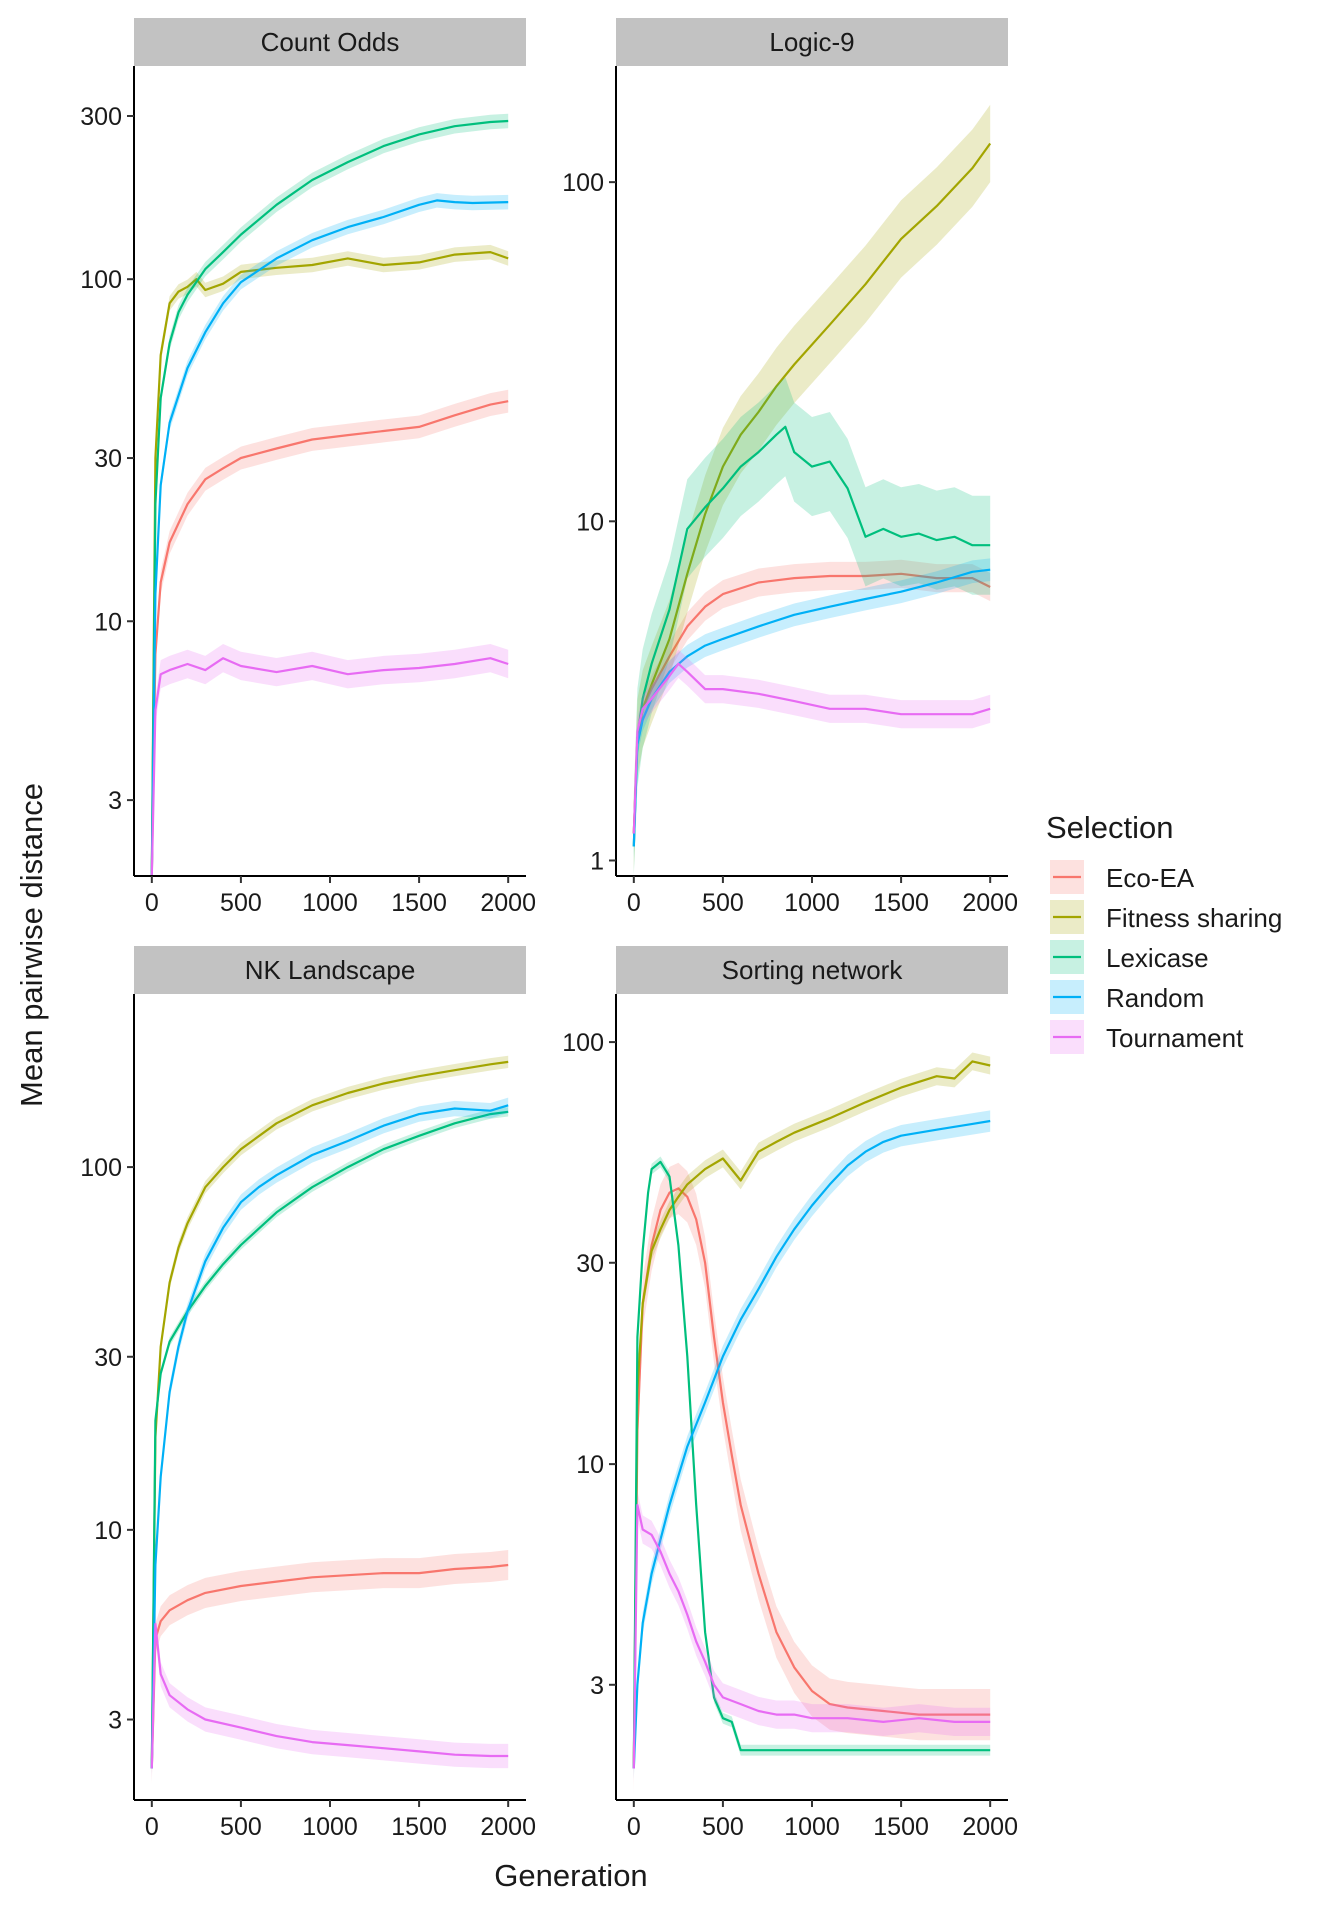 Image resolution: width=1344 pixels, height=1925 pixels. I want to click on y-tick-label: 30, so click(108, 1358).